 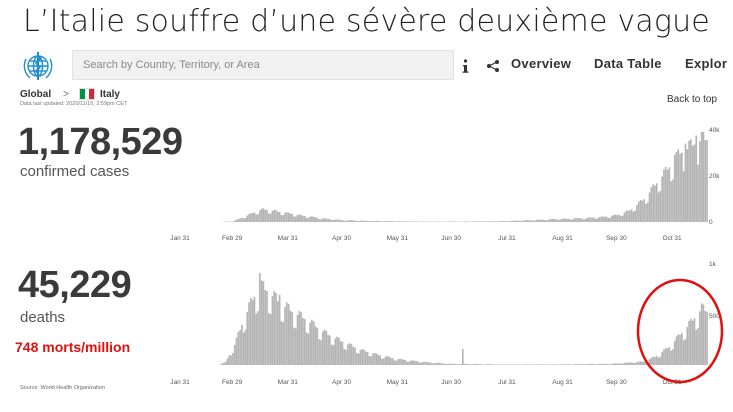 What do you see at coordinates (714, 316) in the screenshot?
I see `y-tick-label: 500` at bounding box center [714, 316].